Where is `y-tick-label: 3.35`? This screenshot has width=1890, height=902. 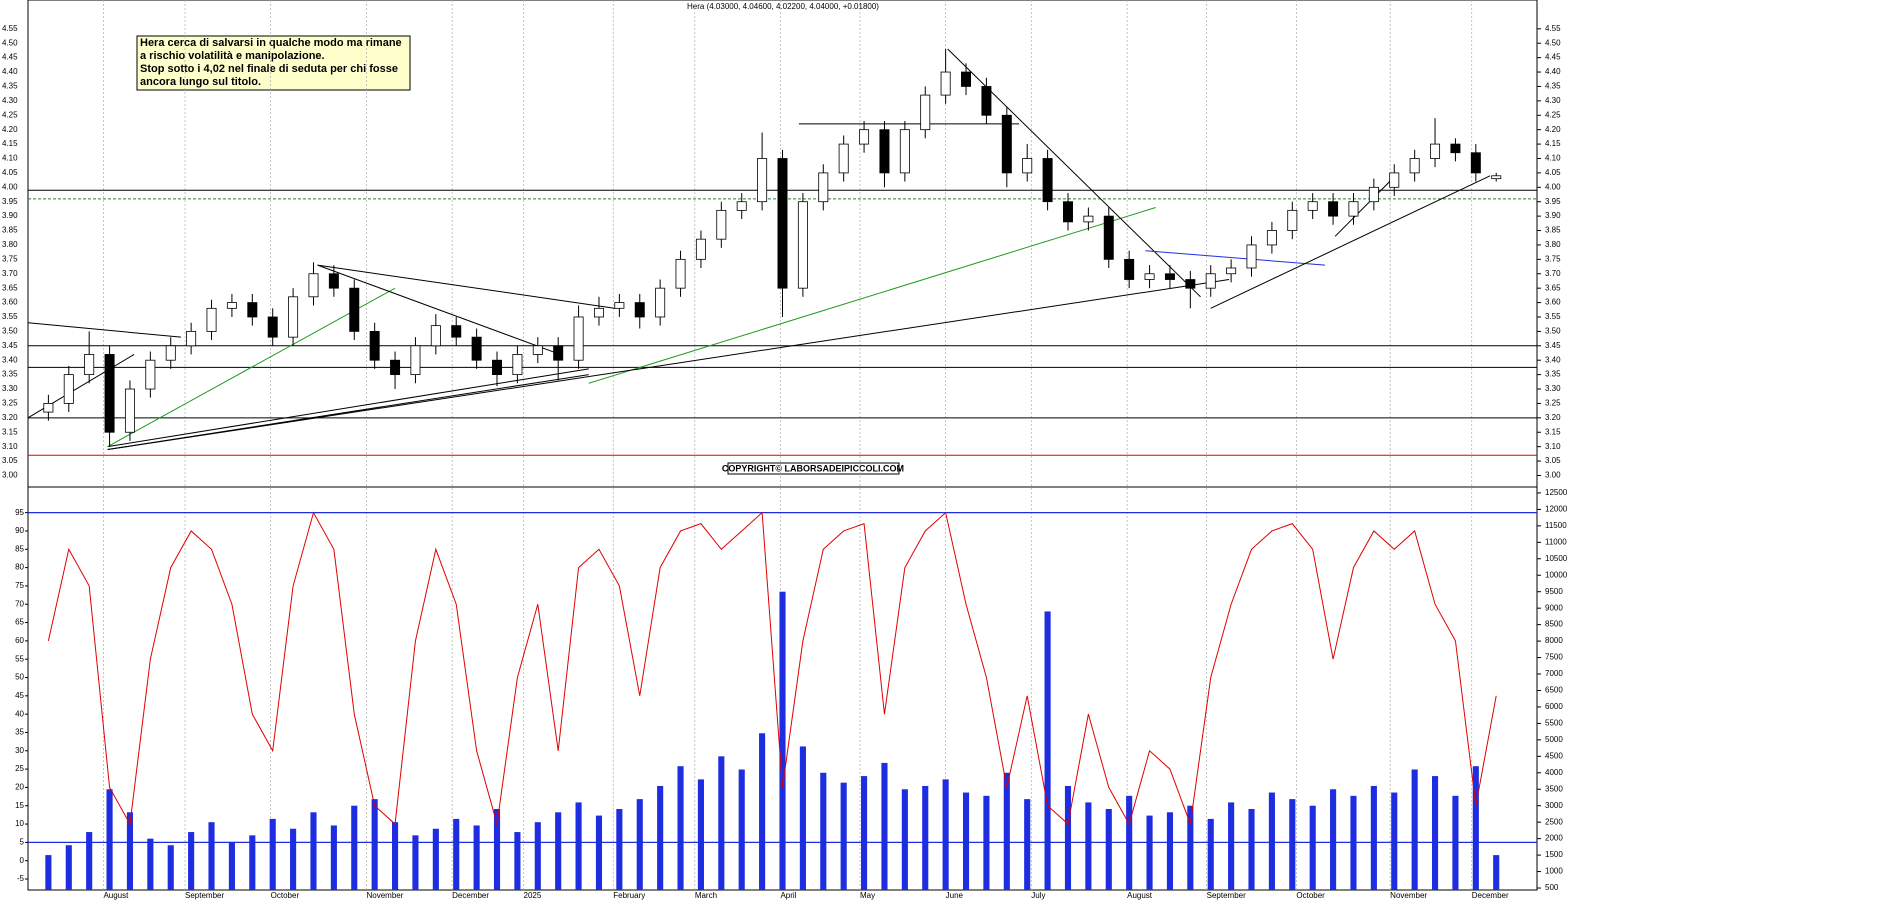
y-tick-label: 3.35 is located at coordinates (10, 374).